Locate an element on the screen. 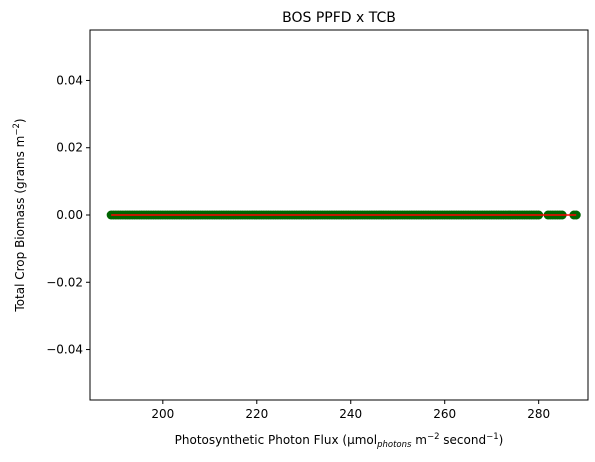 This screenshot has height=462, width=595. x-tick-label: 220 is located at coordinates (256, 414).